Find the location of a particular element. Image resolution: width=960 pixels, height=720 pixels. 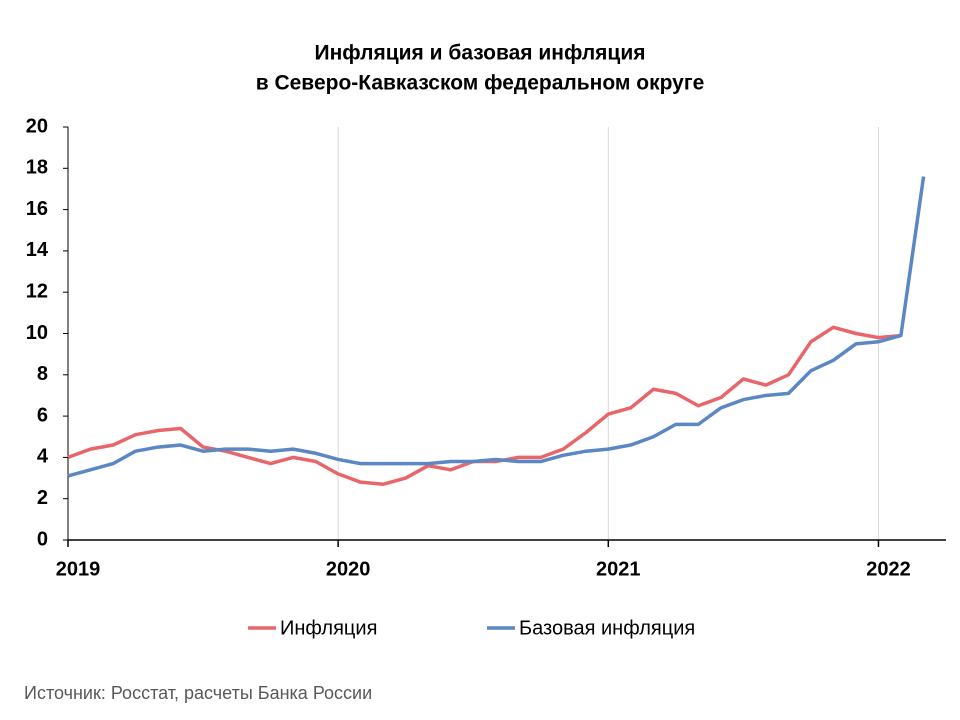

x-tick-label: 2019 is located at coordinates (78, 569).